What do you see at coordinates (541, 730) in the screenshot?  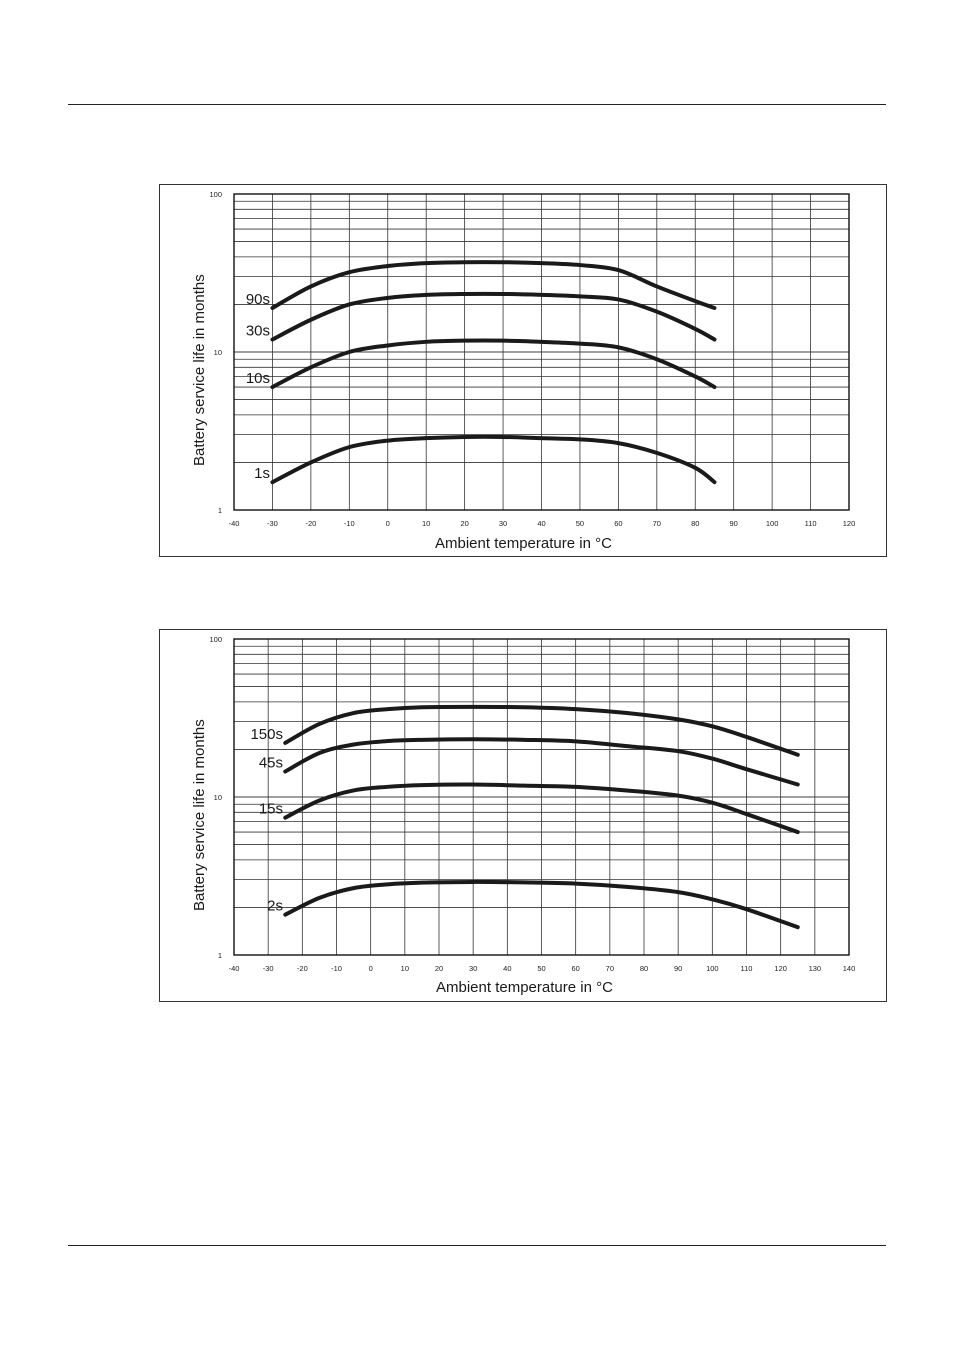 I see `series-line-150s` at bounding box center [541, 730].